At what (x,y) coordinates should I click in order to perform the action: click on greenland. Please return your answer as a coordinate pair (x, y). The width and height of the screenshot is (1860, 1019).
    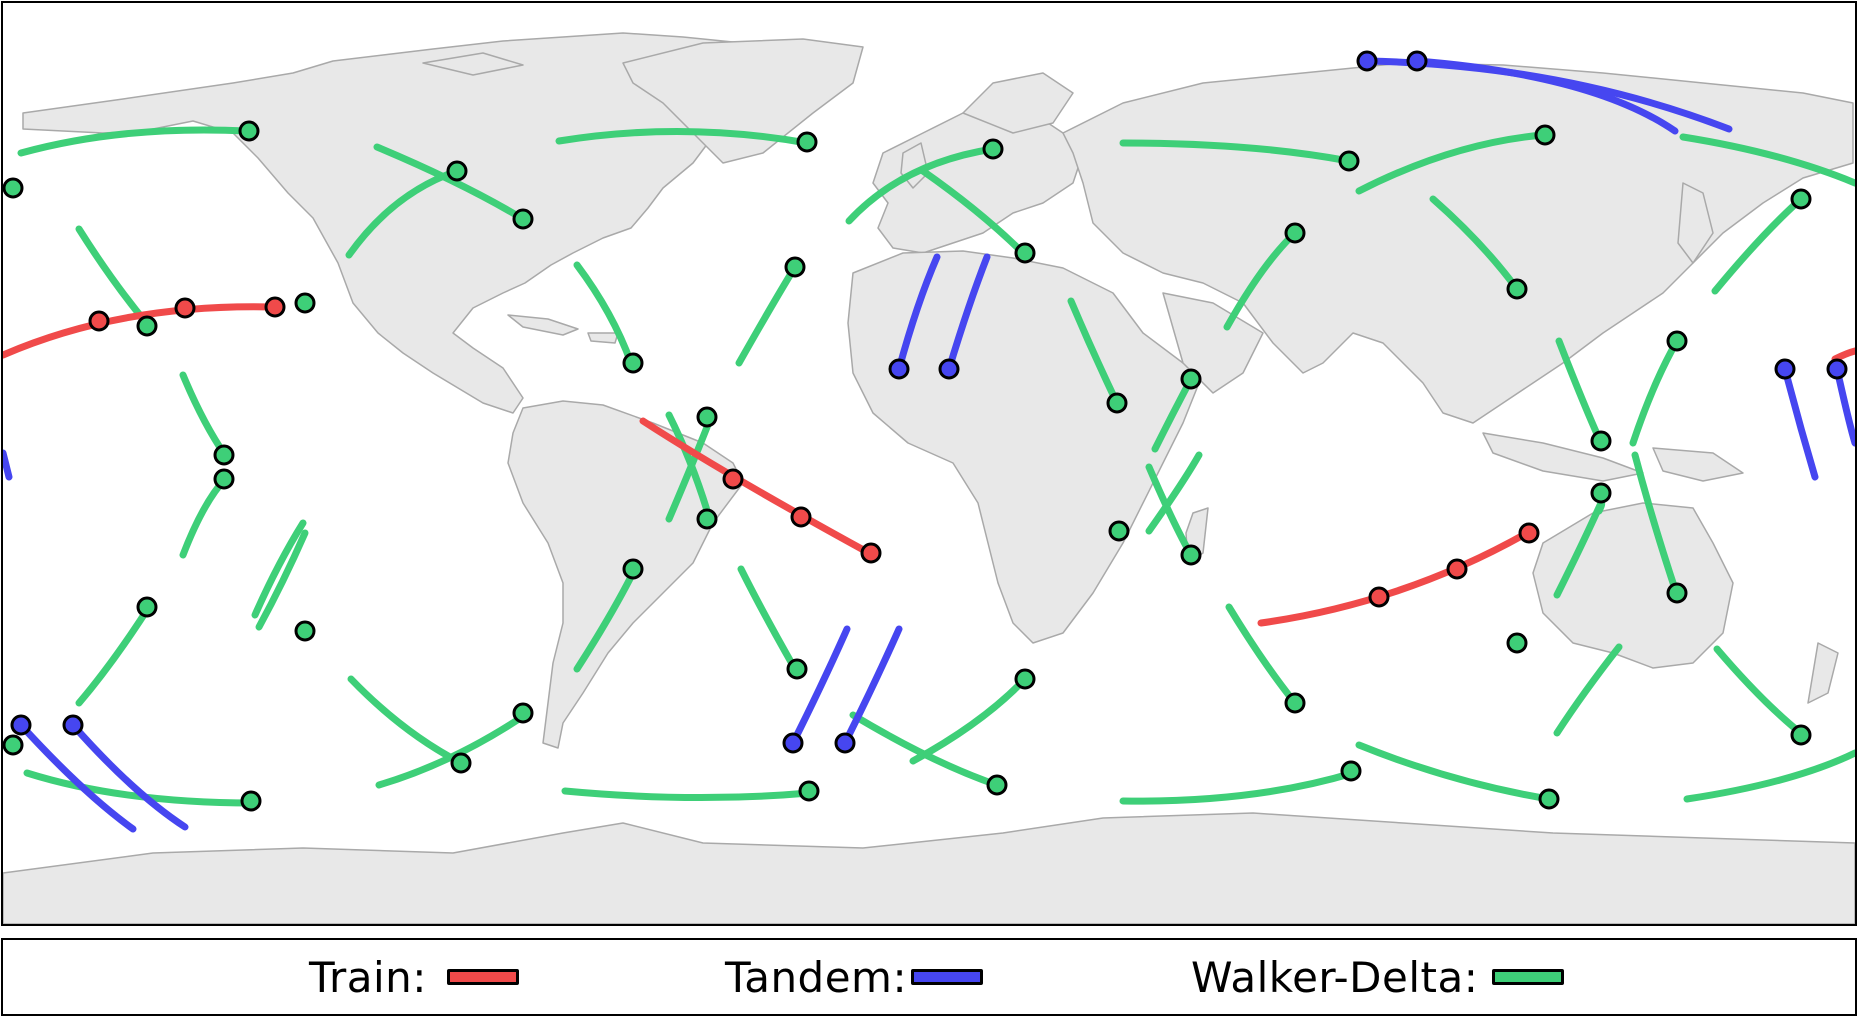
    Looking at the image, I should click on (743, 101).